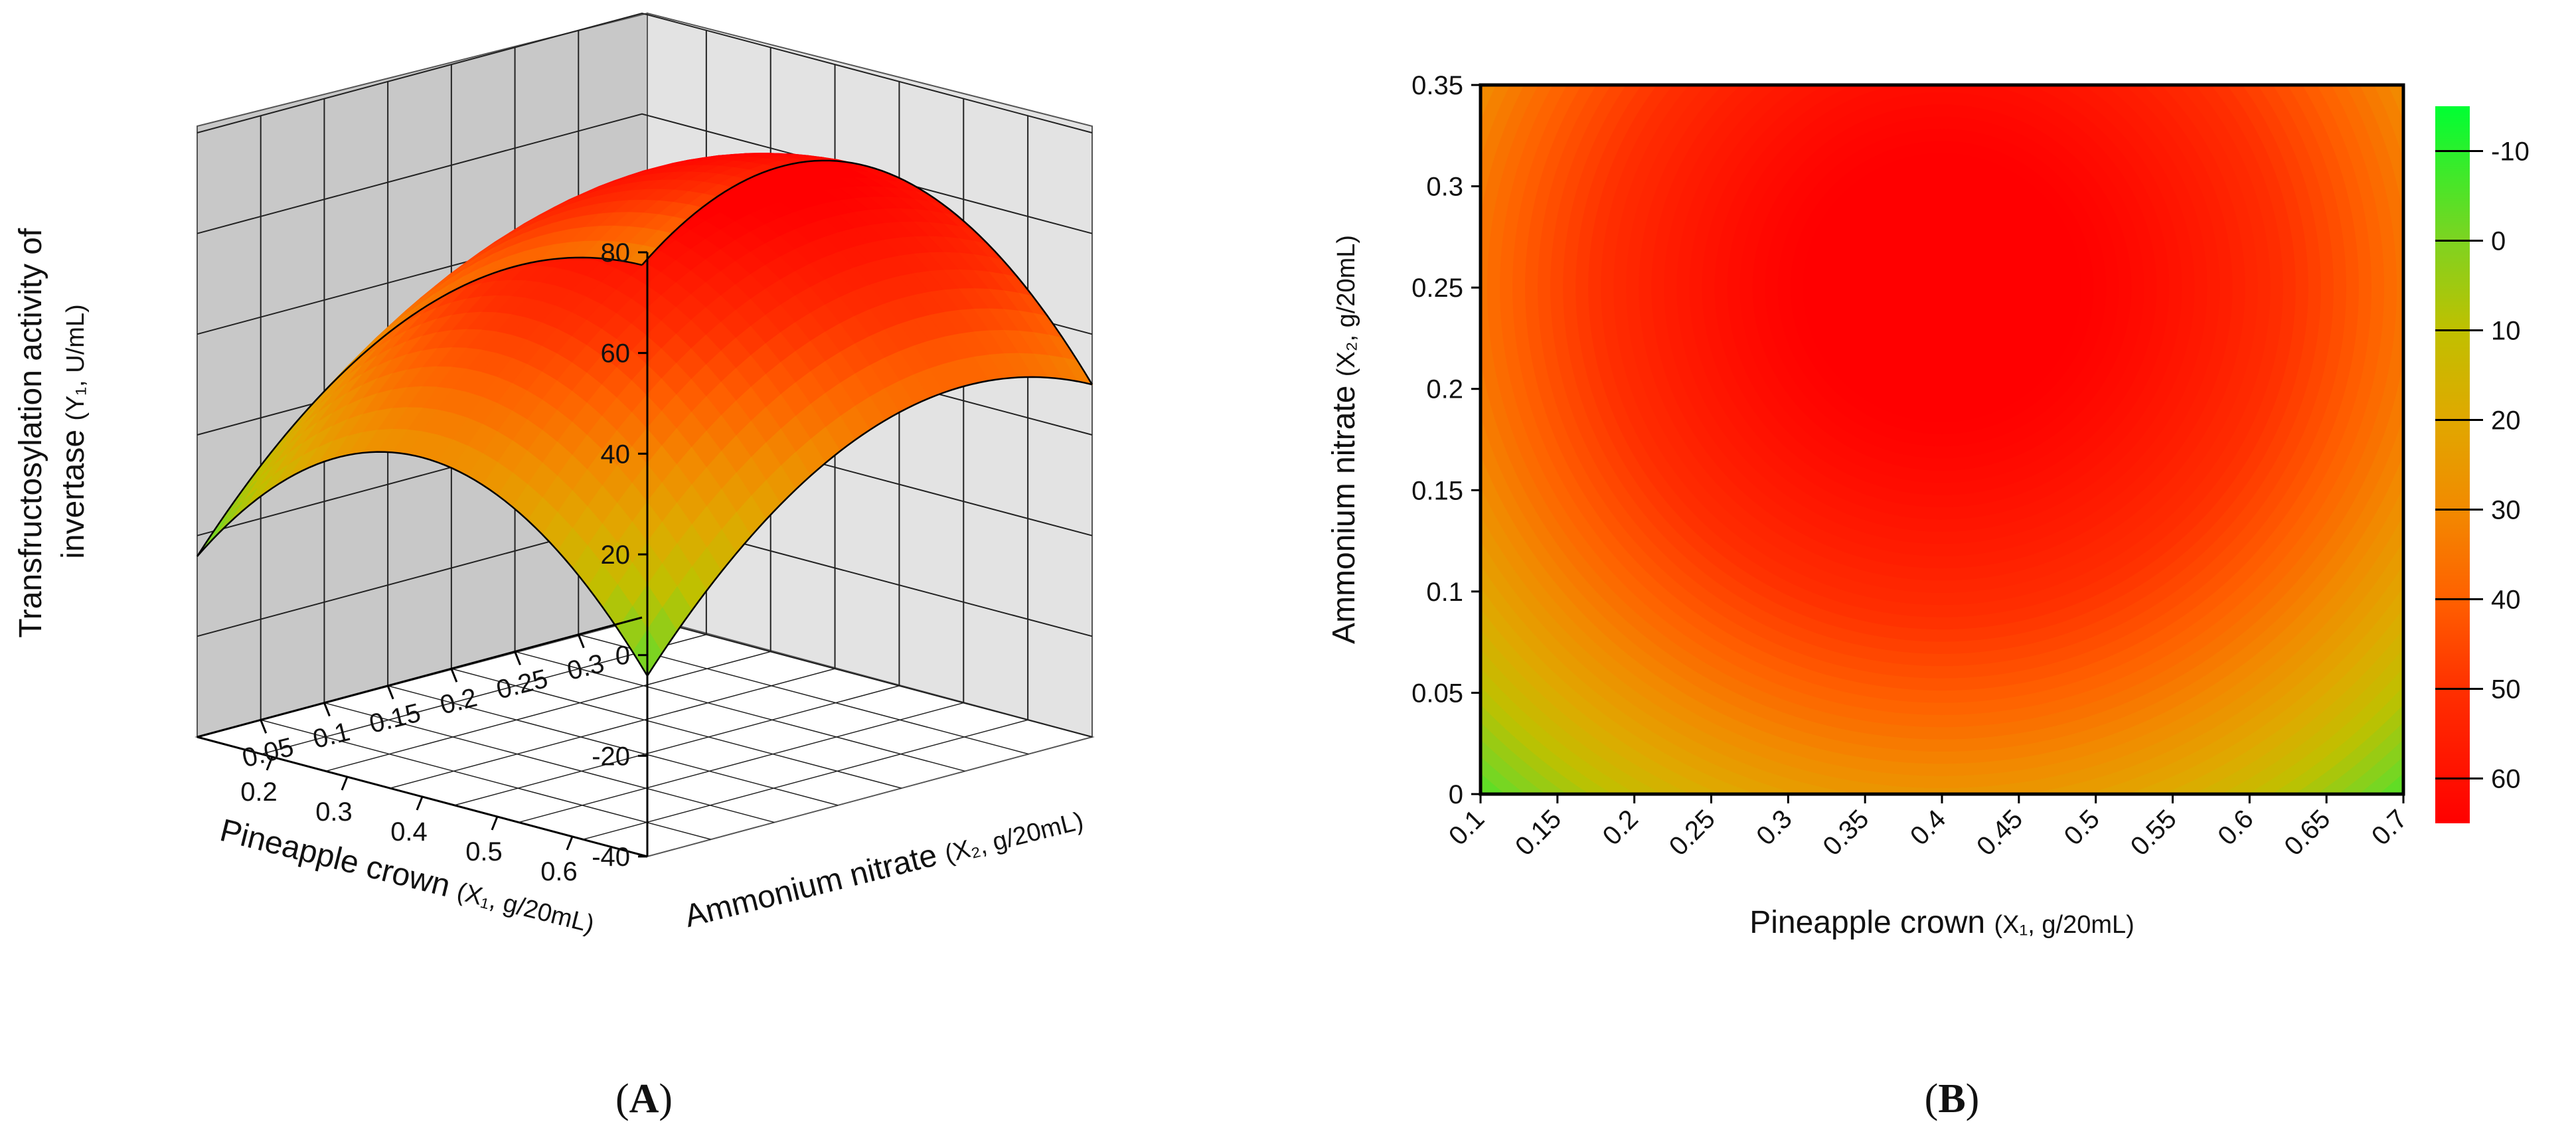 The image size is (2576, 1142). Describe the element at coordinates (1444, 187) in the screenshot. I see `y-tick-label: 0.3` at that location.